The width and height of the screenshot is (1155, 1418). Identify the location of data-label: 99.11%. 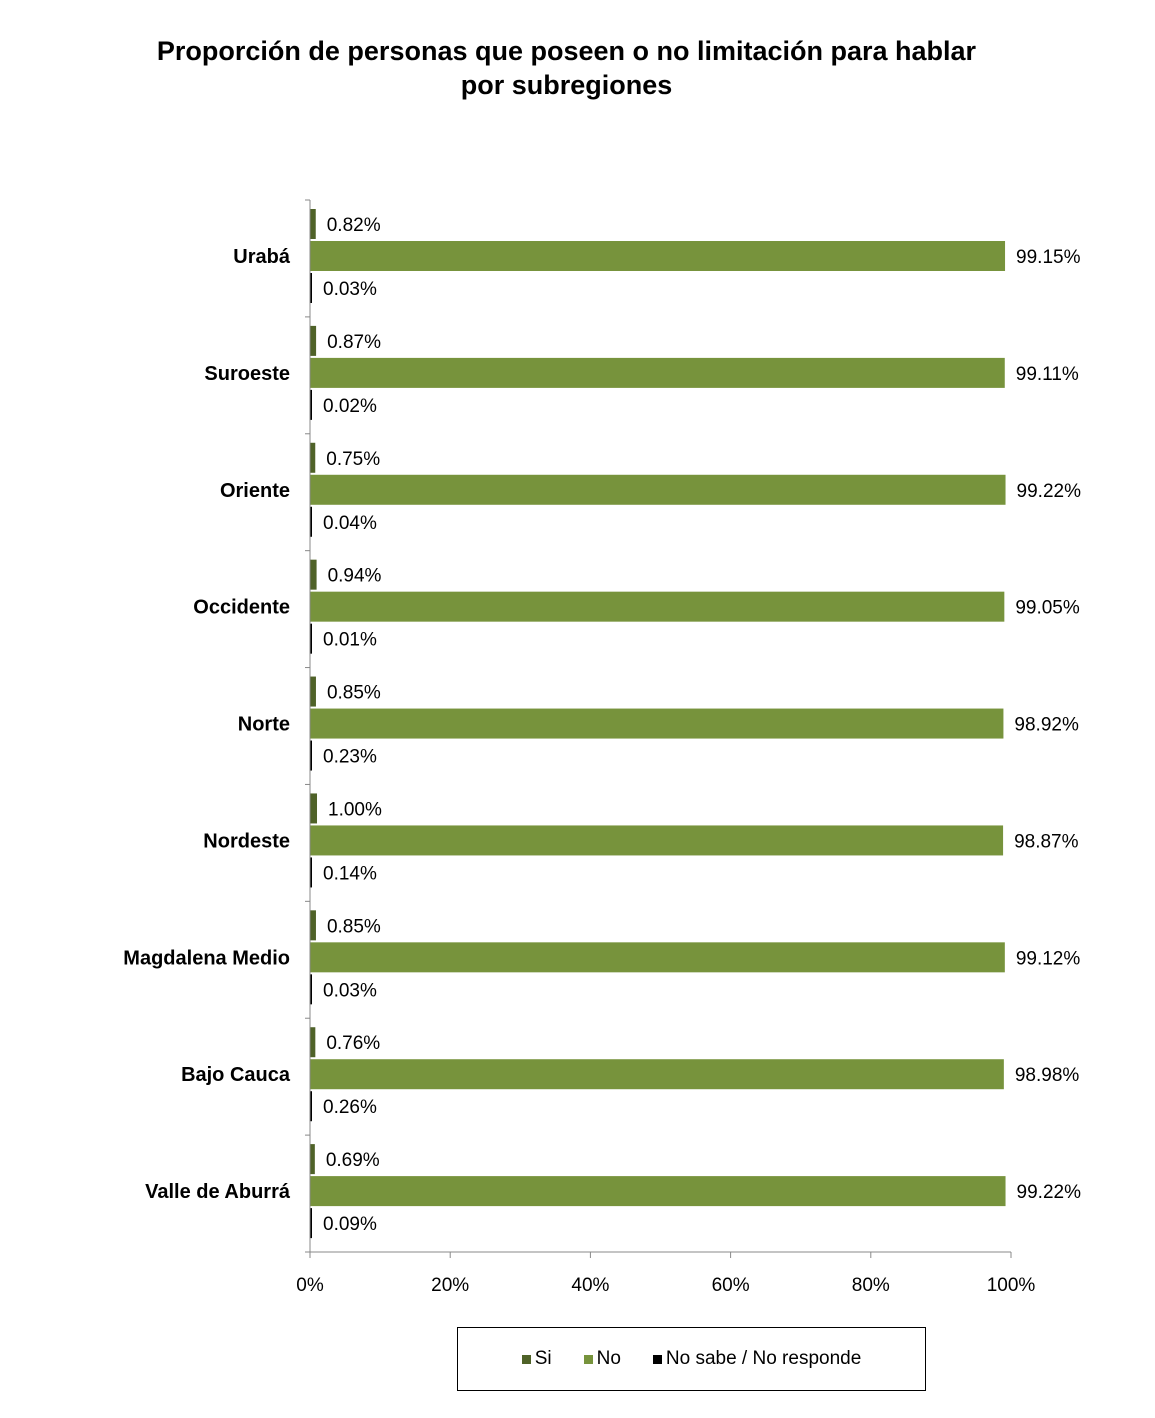
(1047, 374).